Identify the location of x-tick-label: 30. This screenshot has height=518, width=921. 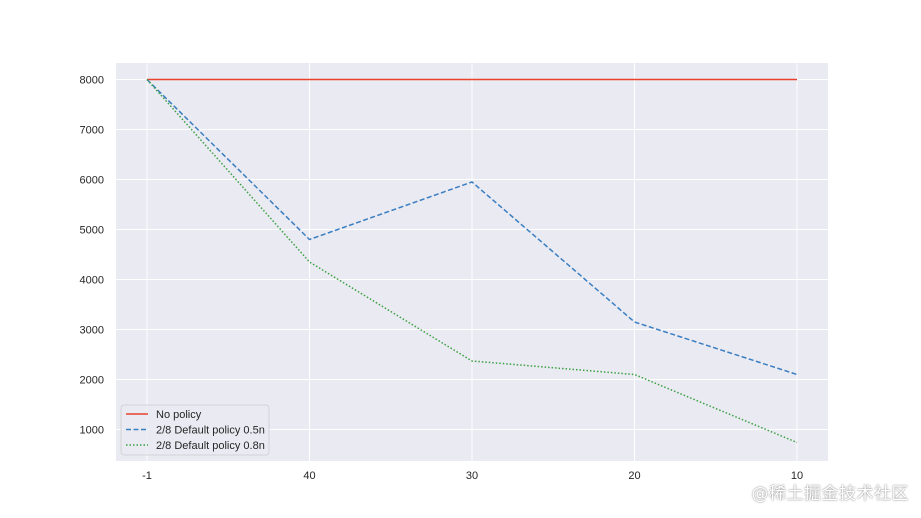
(472, 476).